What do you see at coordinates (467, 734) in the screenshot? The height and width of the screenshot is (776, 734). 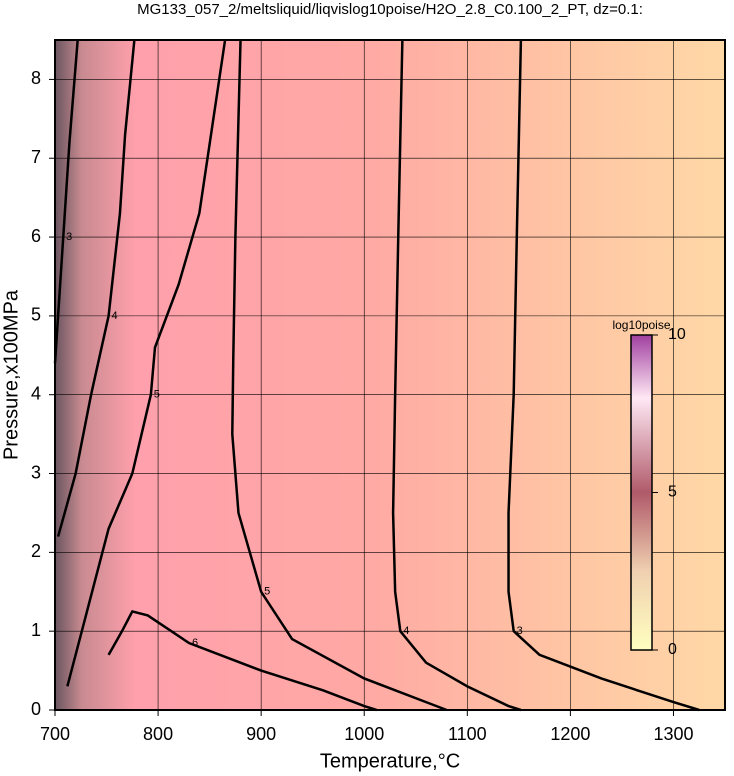 I see `x-tick-label: 1100` at bounding box center [467, 734].